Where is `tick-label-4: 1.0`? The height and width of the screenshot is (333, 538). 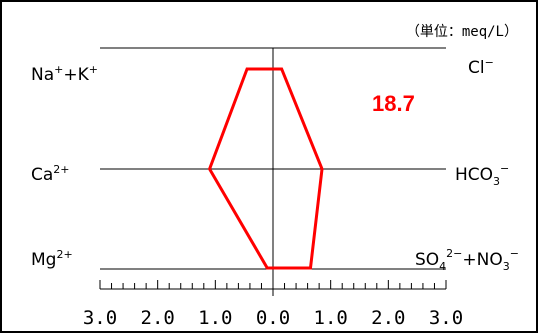 tick-label-4: 1.0 is located at coordinates (331, 318).